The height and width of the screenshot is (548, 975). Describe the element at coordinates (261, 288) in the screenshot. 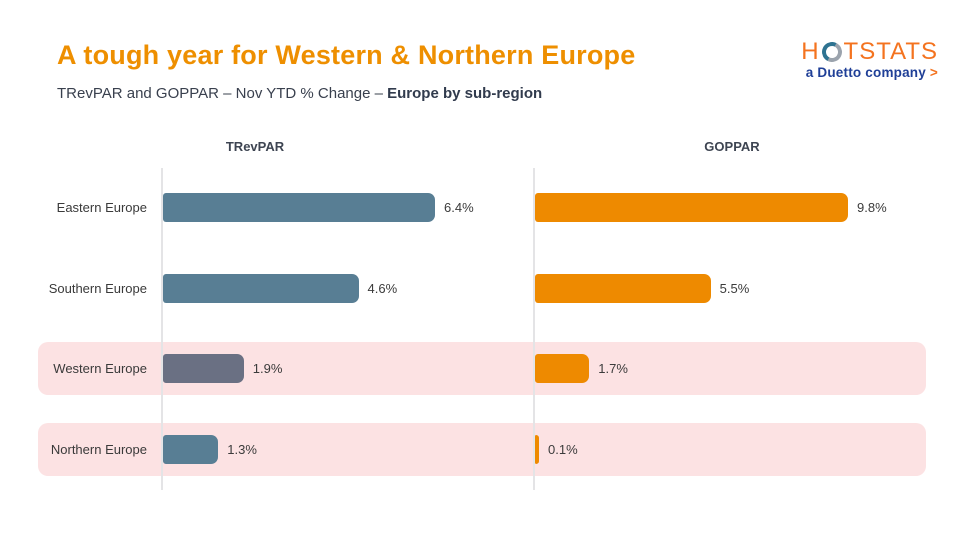

I see `trevpar-bar-southern-europe` at that location.